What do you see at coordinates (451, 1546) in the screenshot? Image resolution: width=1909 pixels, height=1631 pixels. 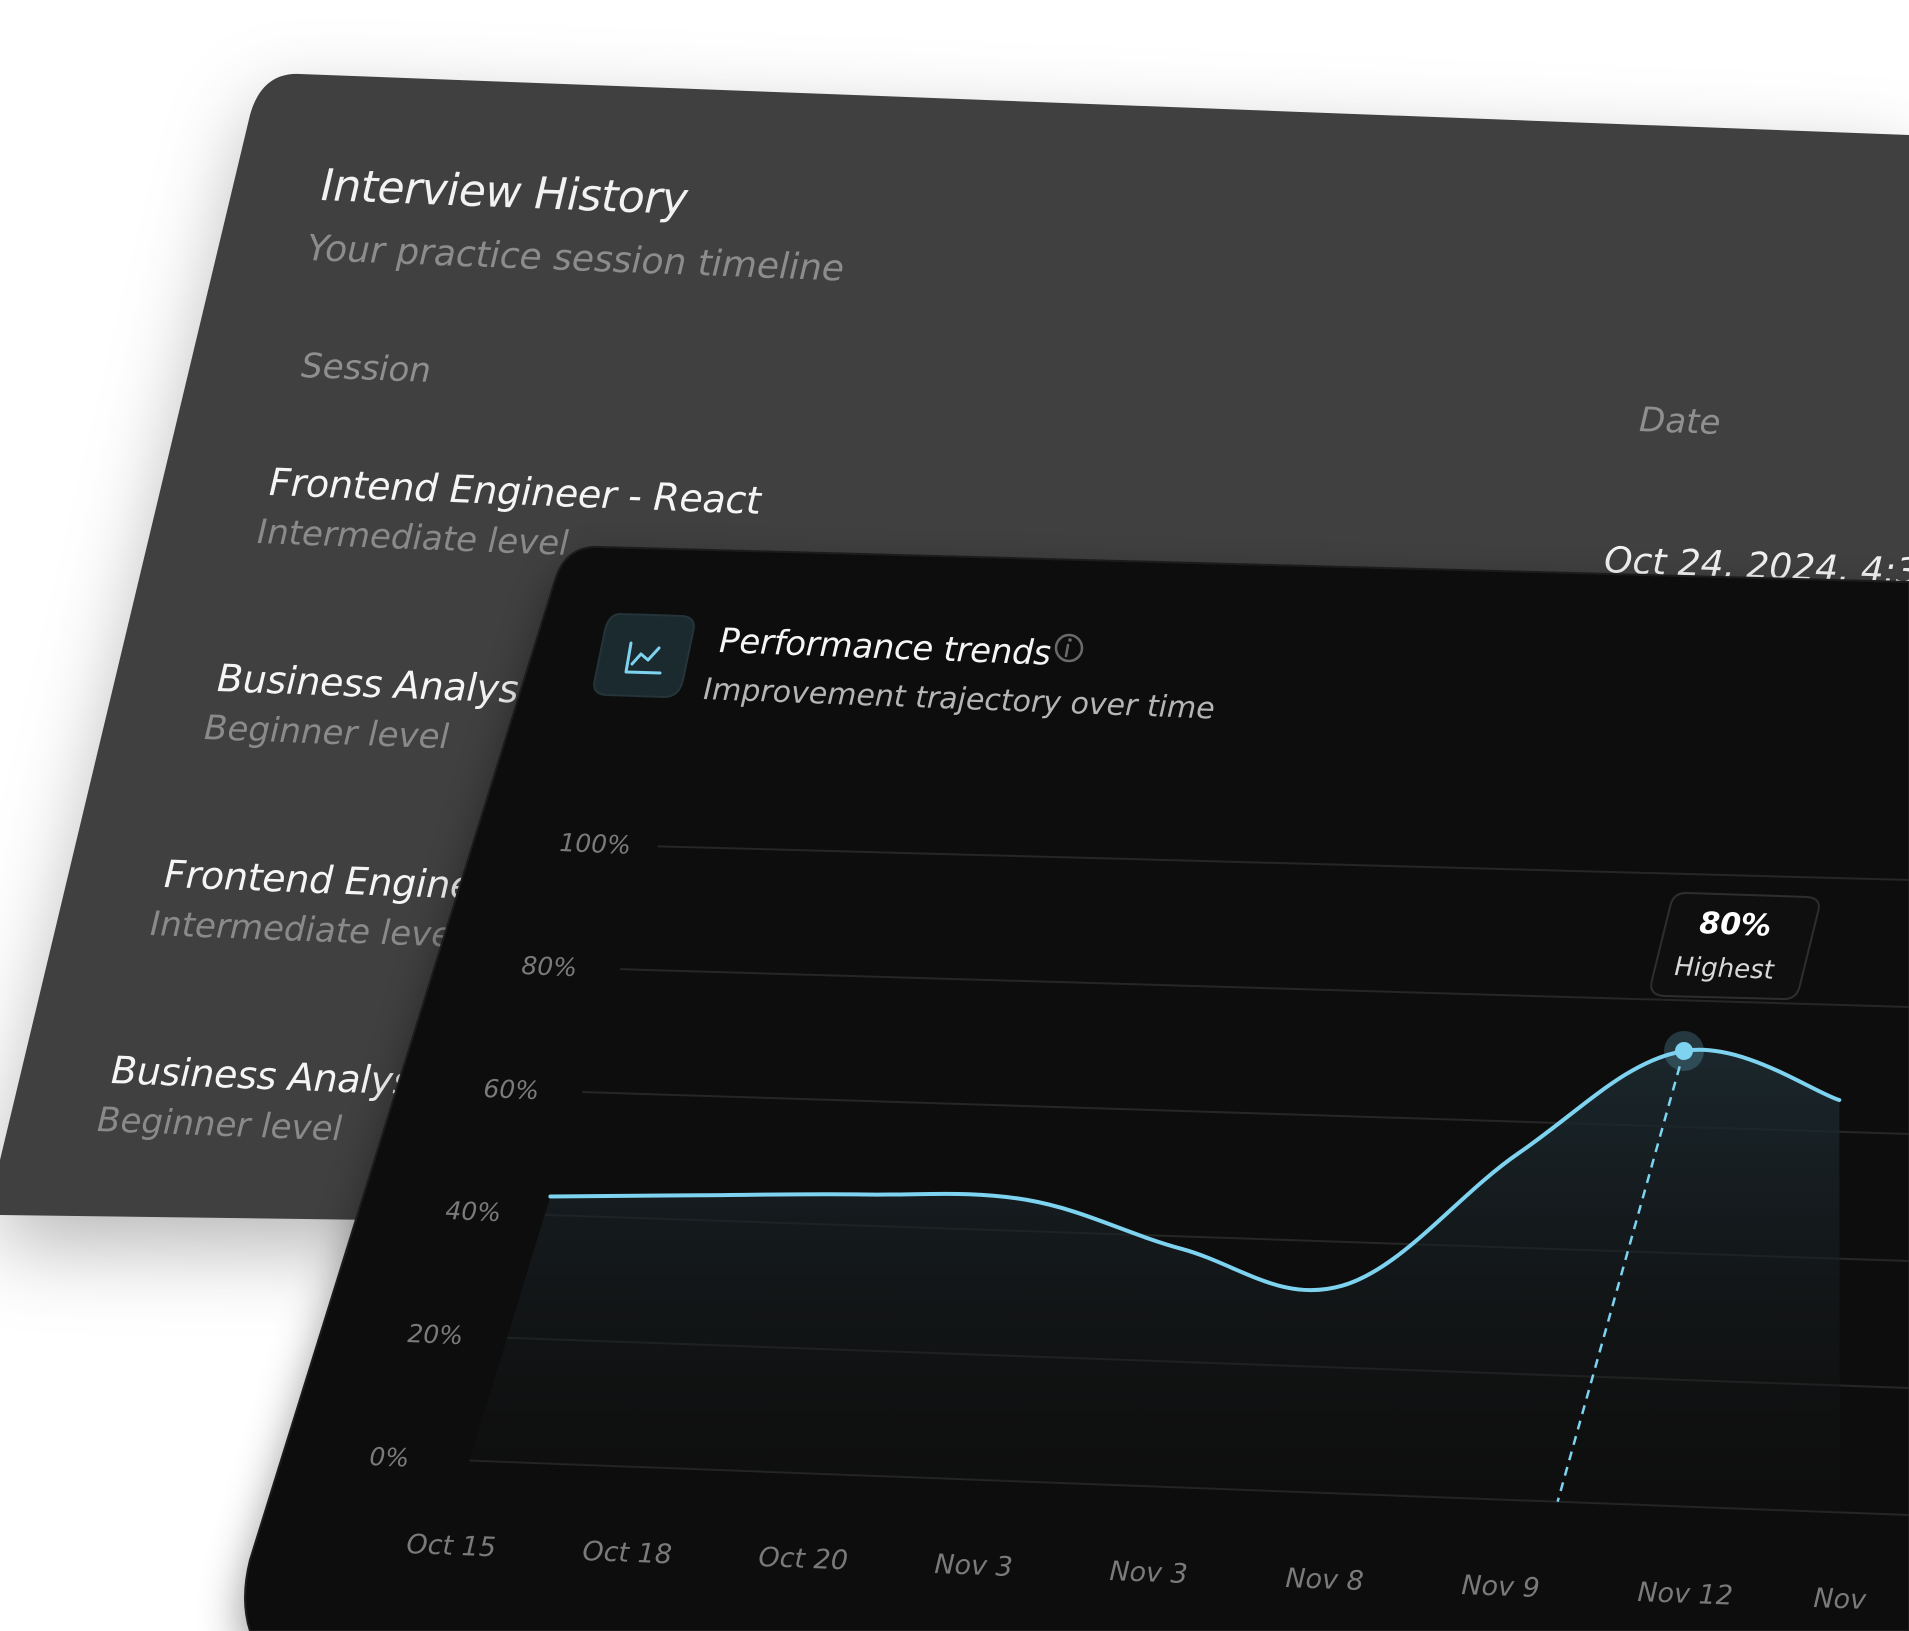 I see `x-tick-label: Oct 15` at bounding box center [451, 1546].